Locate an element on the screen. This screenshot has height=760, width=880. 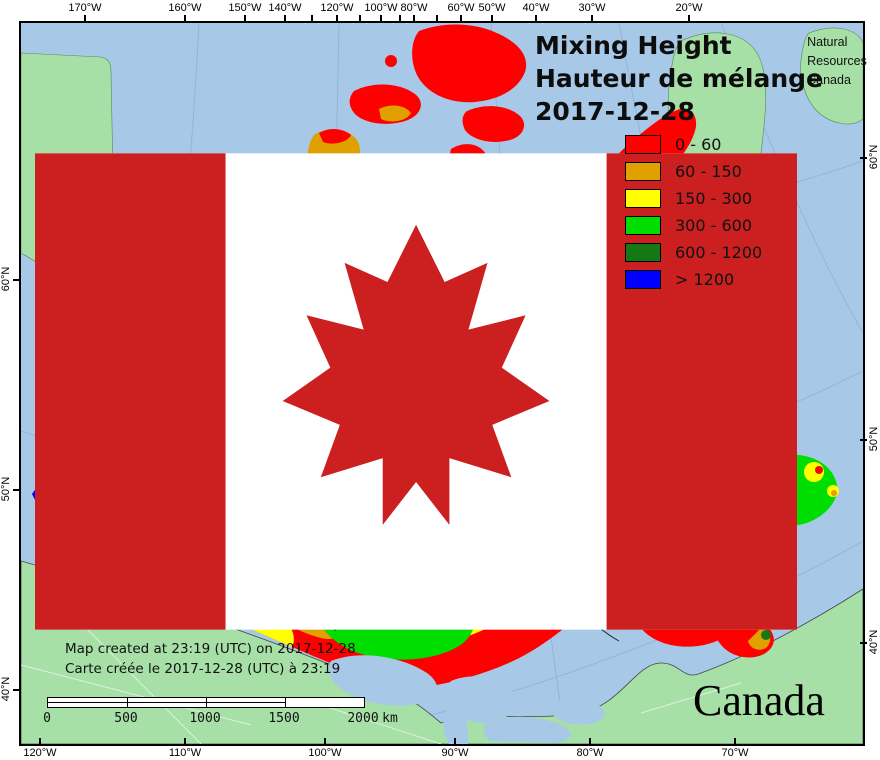
axis-label-bottom: 90°W is located at coordinates (455, 753).